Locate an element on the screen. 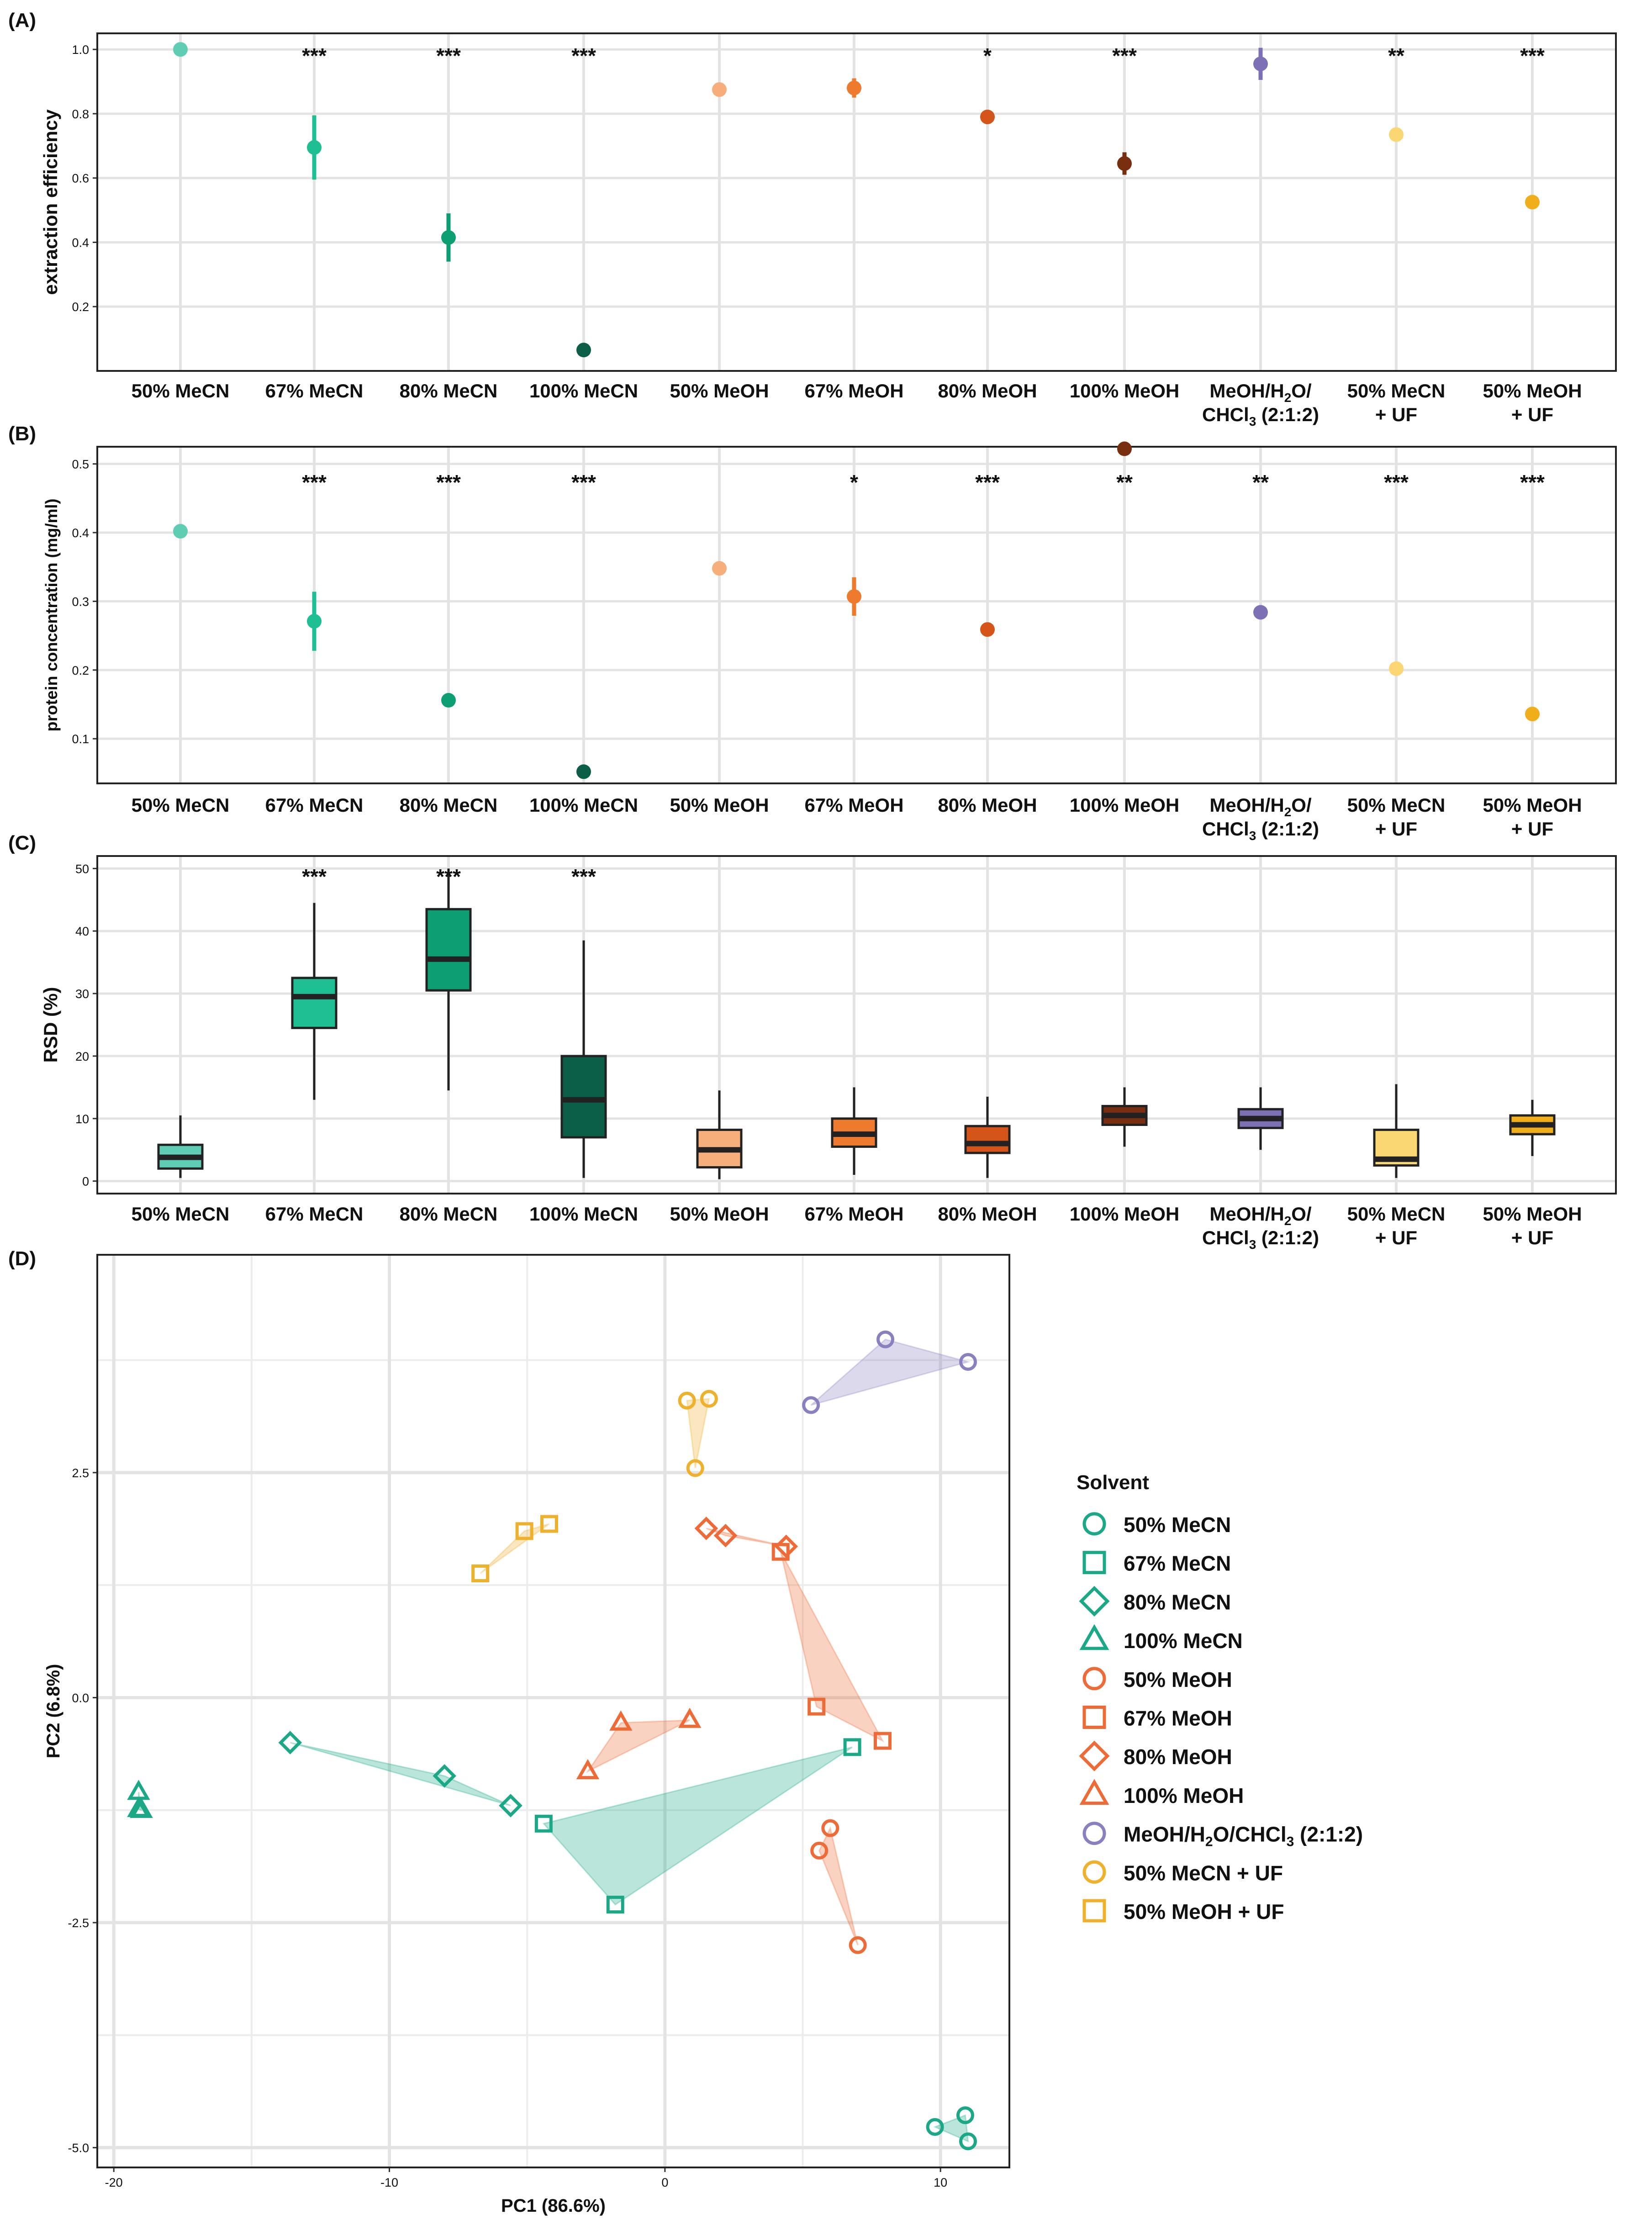 The width and height of the screenshot is (1652, 2225). x-tick-label-text: 50% MeOH is located at coordinates (719, 805).